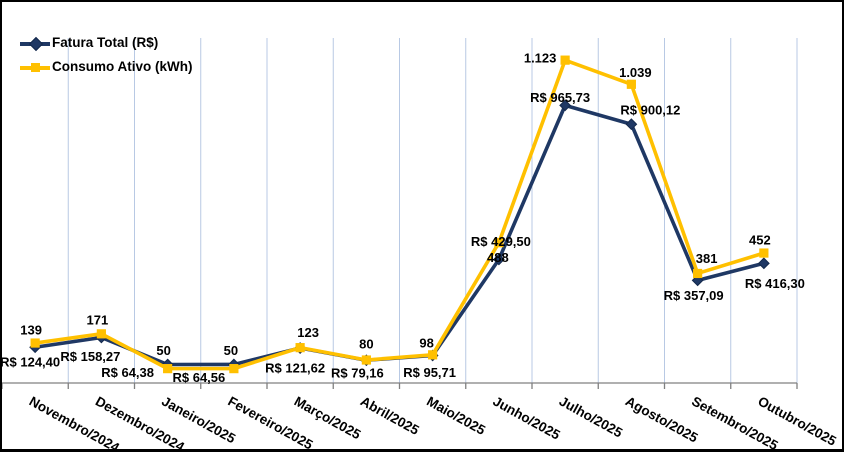 The width and height of the screenshot is (844, 452). Describe the element at coordinates (650, 110) in the screenshot. I see `data-point-label: R$ 900,12` at that location.